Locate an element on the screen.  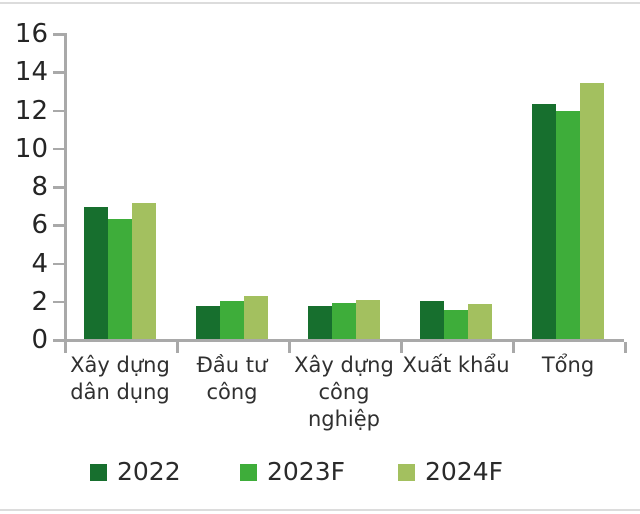
bar-2023F-Đầu tư công is located at coordinates (232, 319).